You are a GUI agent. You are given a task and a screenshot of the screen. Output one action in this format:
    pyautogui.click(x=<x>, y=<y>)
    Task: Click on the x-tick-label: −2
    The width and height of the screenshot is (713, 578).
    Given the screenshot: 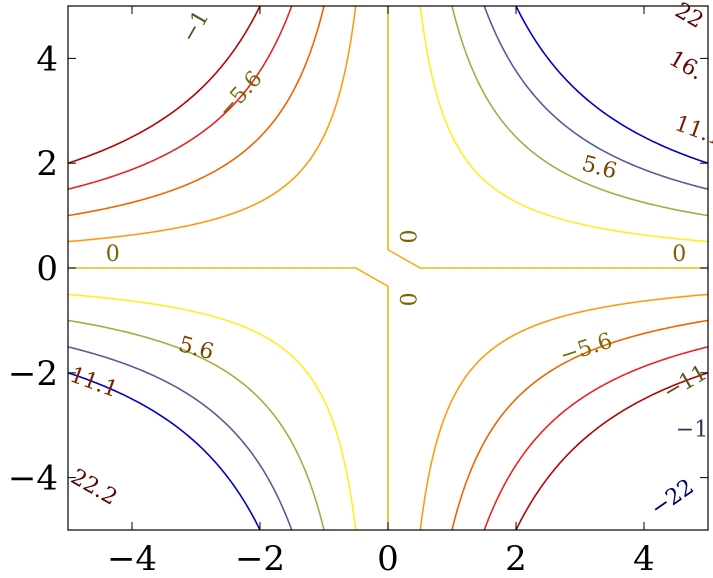 What is the action you would take?
    pyautogui.click(x=260, y=558)
    